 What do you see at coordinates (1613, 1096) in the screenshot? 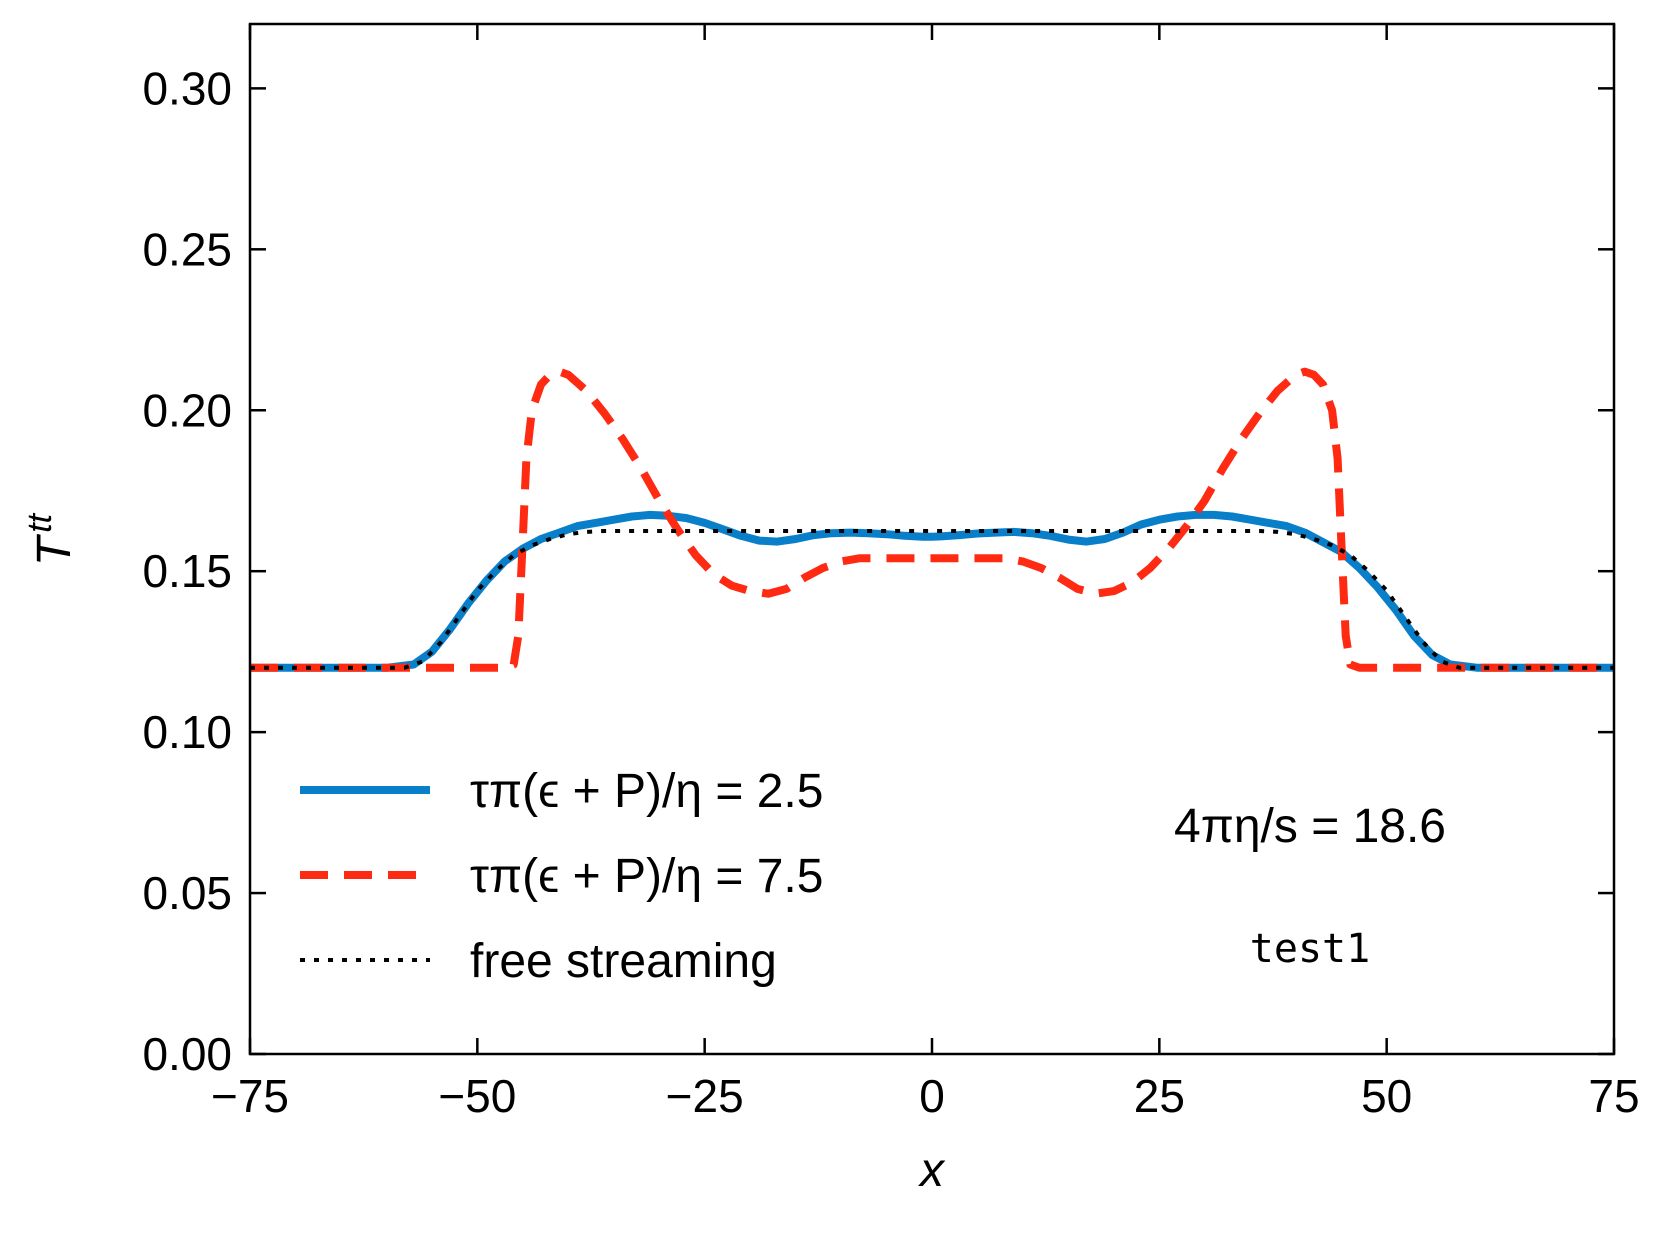
I see `x-tick-label: 75` at bounding box center [1613, 1096].